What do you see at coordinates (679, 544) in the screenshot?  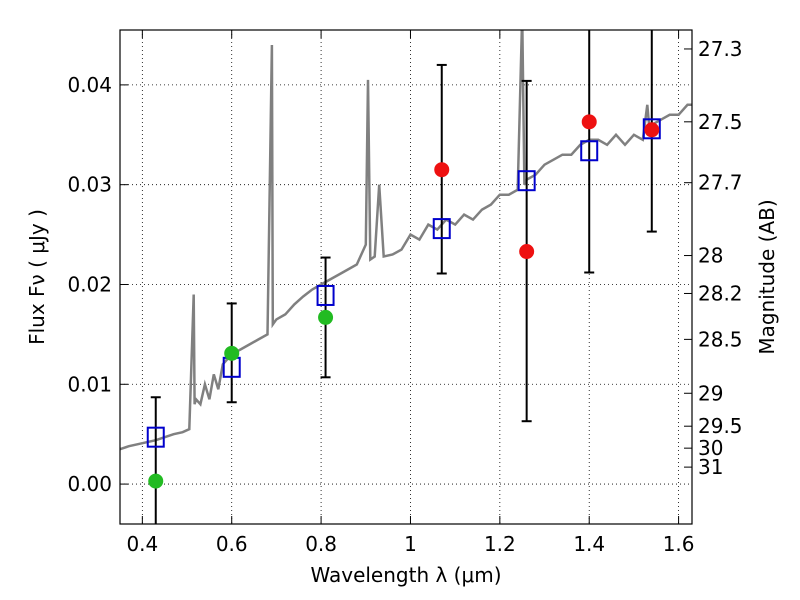 I see `x-tick-label: 1.6` at bounding box center [679, 544].